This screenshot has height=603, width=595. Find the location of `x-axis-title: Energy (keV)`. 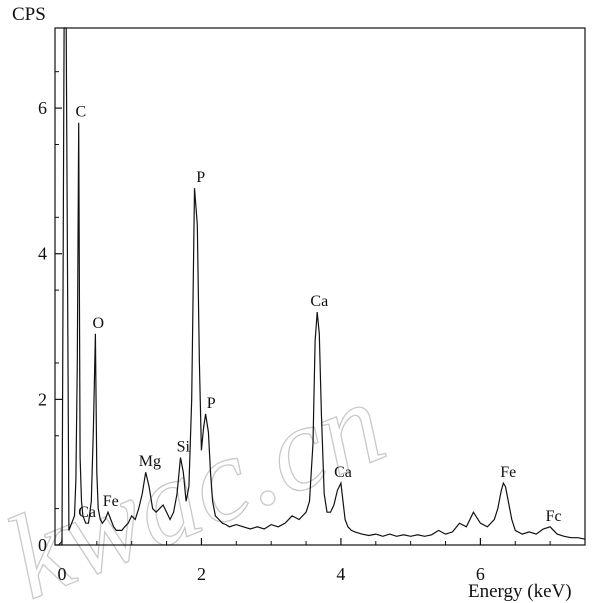

x-axis-title: Energy (keV) is located at coordinates (520, 591).